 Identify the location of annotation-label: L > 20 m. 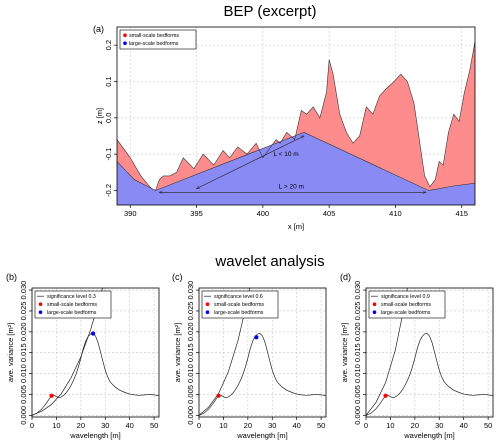
(291, 186).